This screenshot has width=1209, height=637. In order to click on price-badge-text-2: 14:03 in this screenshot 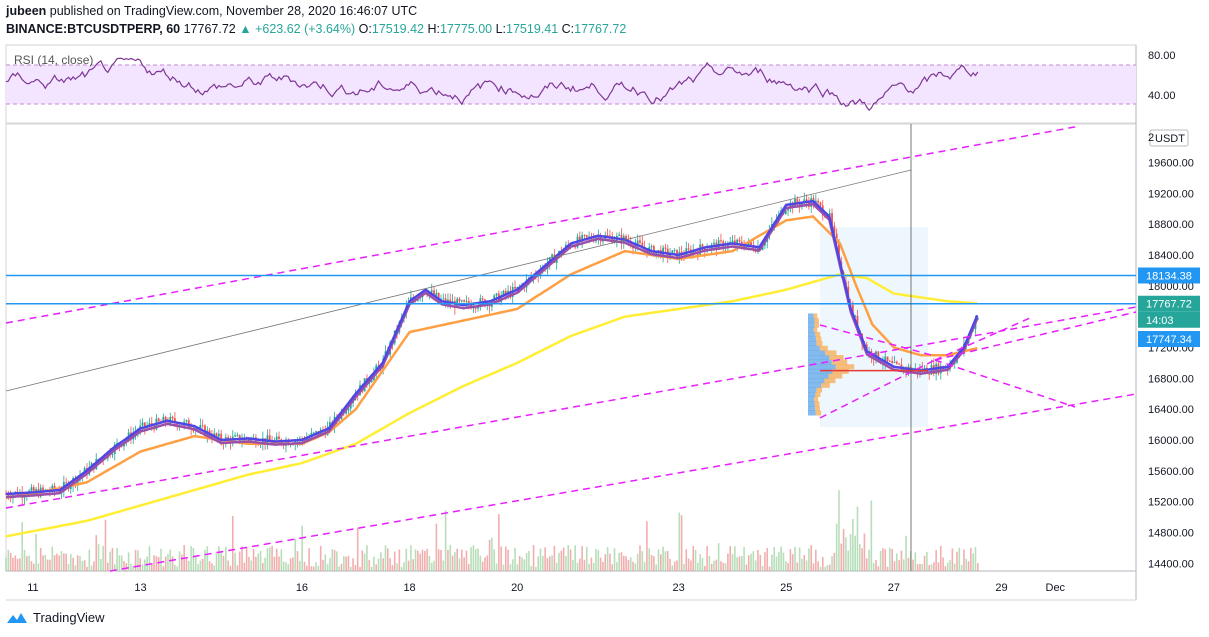, I will do `click(1160, 321)`.